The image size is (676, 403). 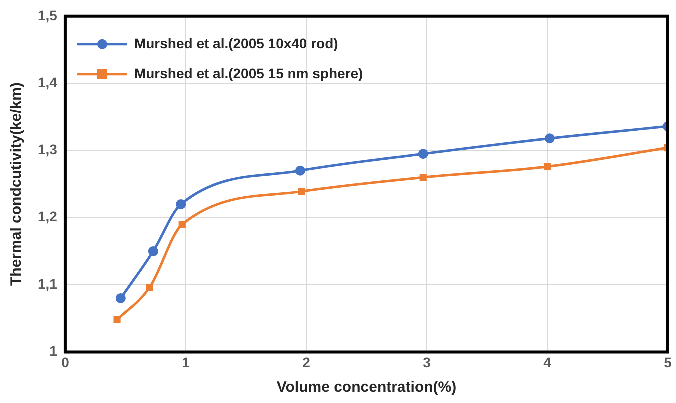 What do you see at coordinates (48, 216) in the screenshot?
I see `y-tick-label: 1,2` at bounding box center [48, 216].